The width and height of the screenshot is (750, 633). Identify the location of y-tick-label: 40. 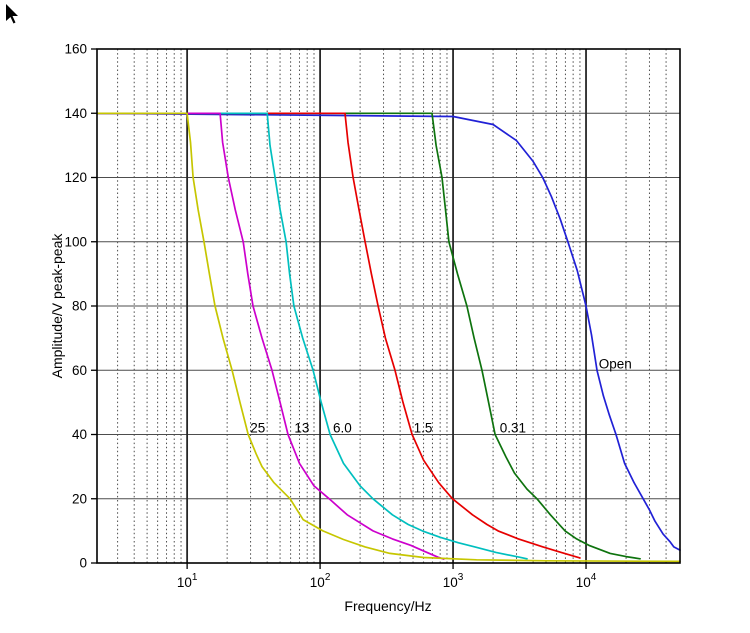
(79, 434).